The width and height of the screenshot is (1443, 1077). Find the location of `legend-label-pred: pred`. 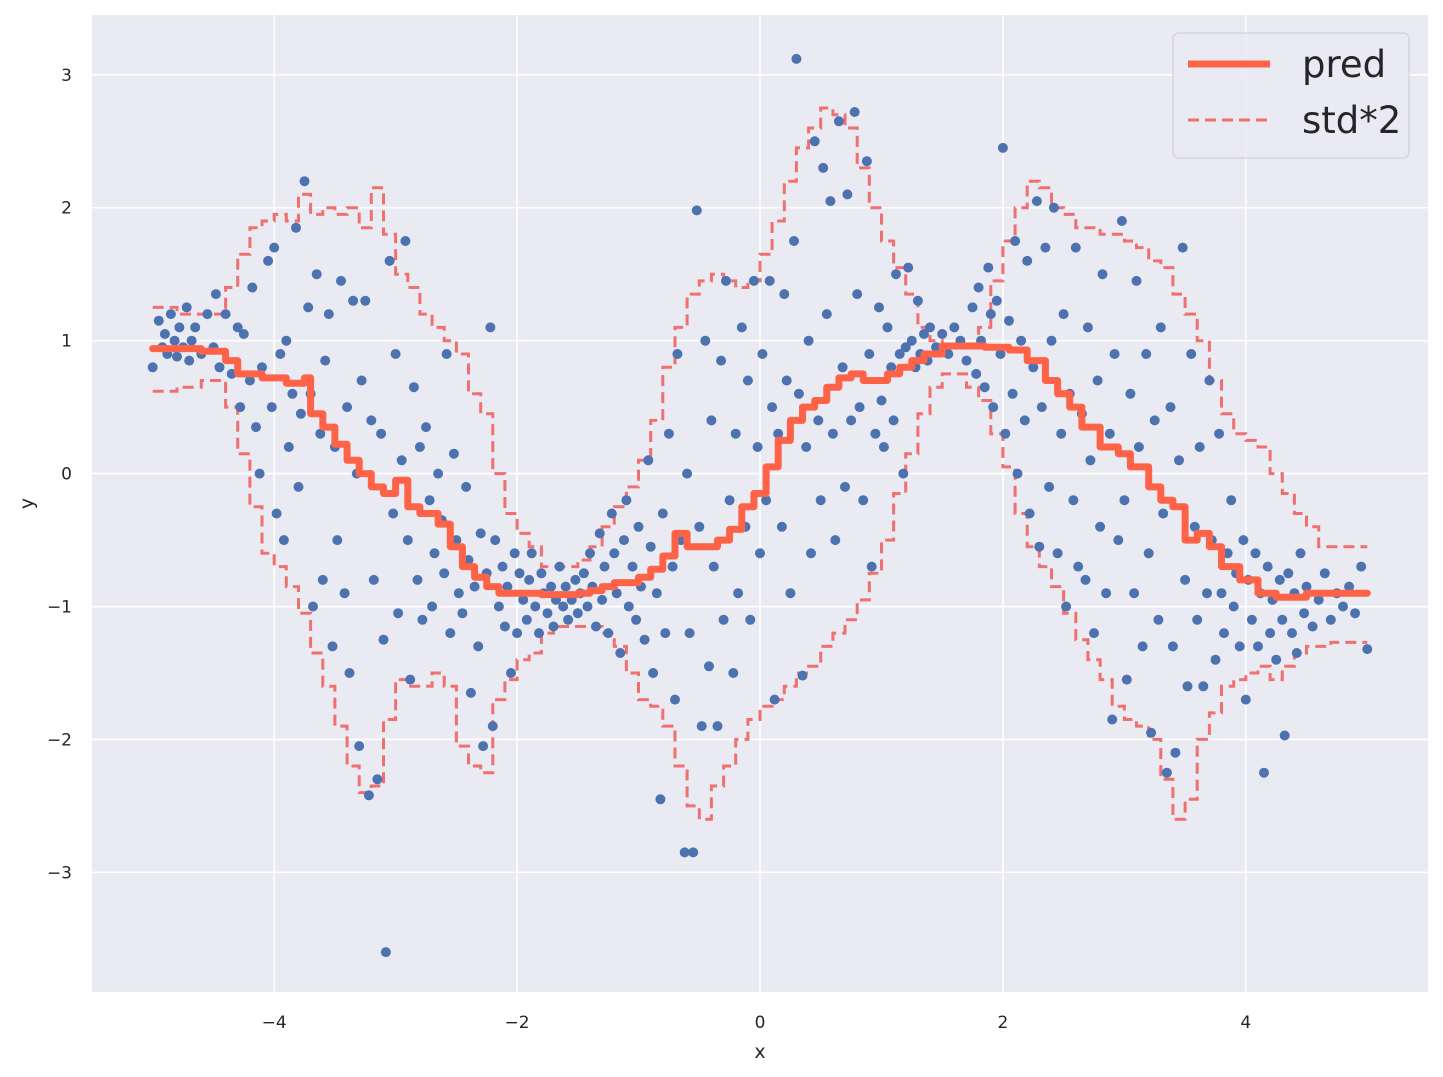

legend-label-pred: pred is located at coordinates (1344, 64).